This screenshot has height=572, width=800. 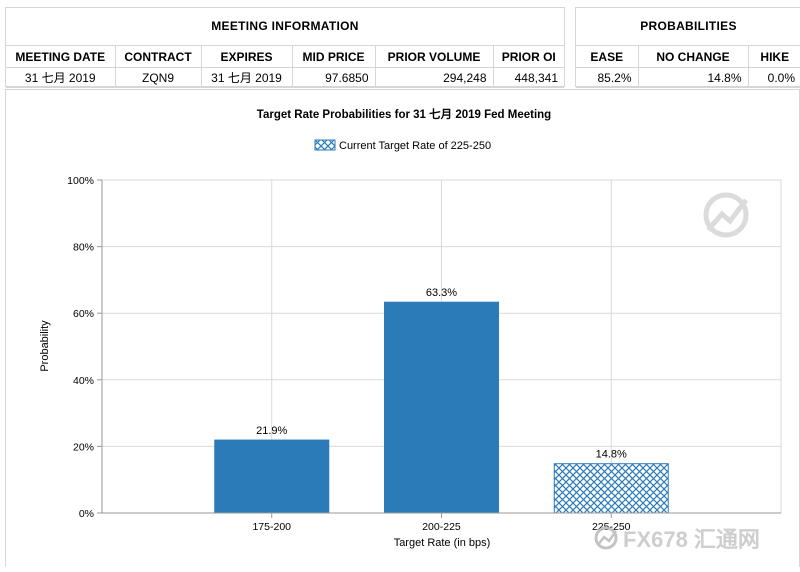 I want to click on fx678-watermark: FX678 汇通网, so click(x=677, y=539).